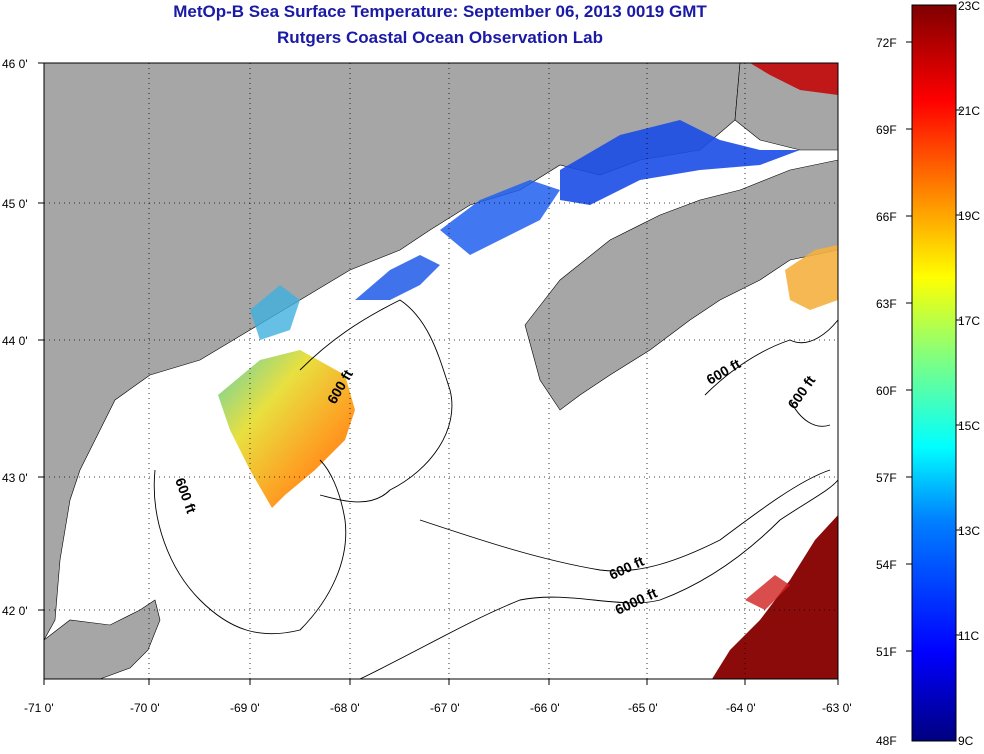 Image resolution: width=984 pixels, height=754 pixels. What do you see at coordinates (969, 111) in the screenshot?
I see `colorbar-c-label: 21C` at bounding box center [969, 111].